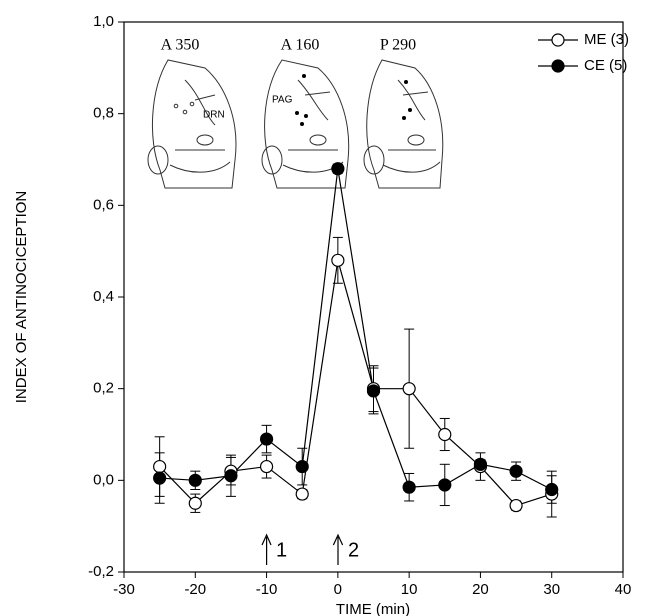 This screenshot has height=616, width=650. I want to click on y-axis-label: INDEX OF ANTINOCICEPTION, so click(21, 297).